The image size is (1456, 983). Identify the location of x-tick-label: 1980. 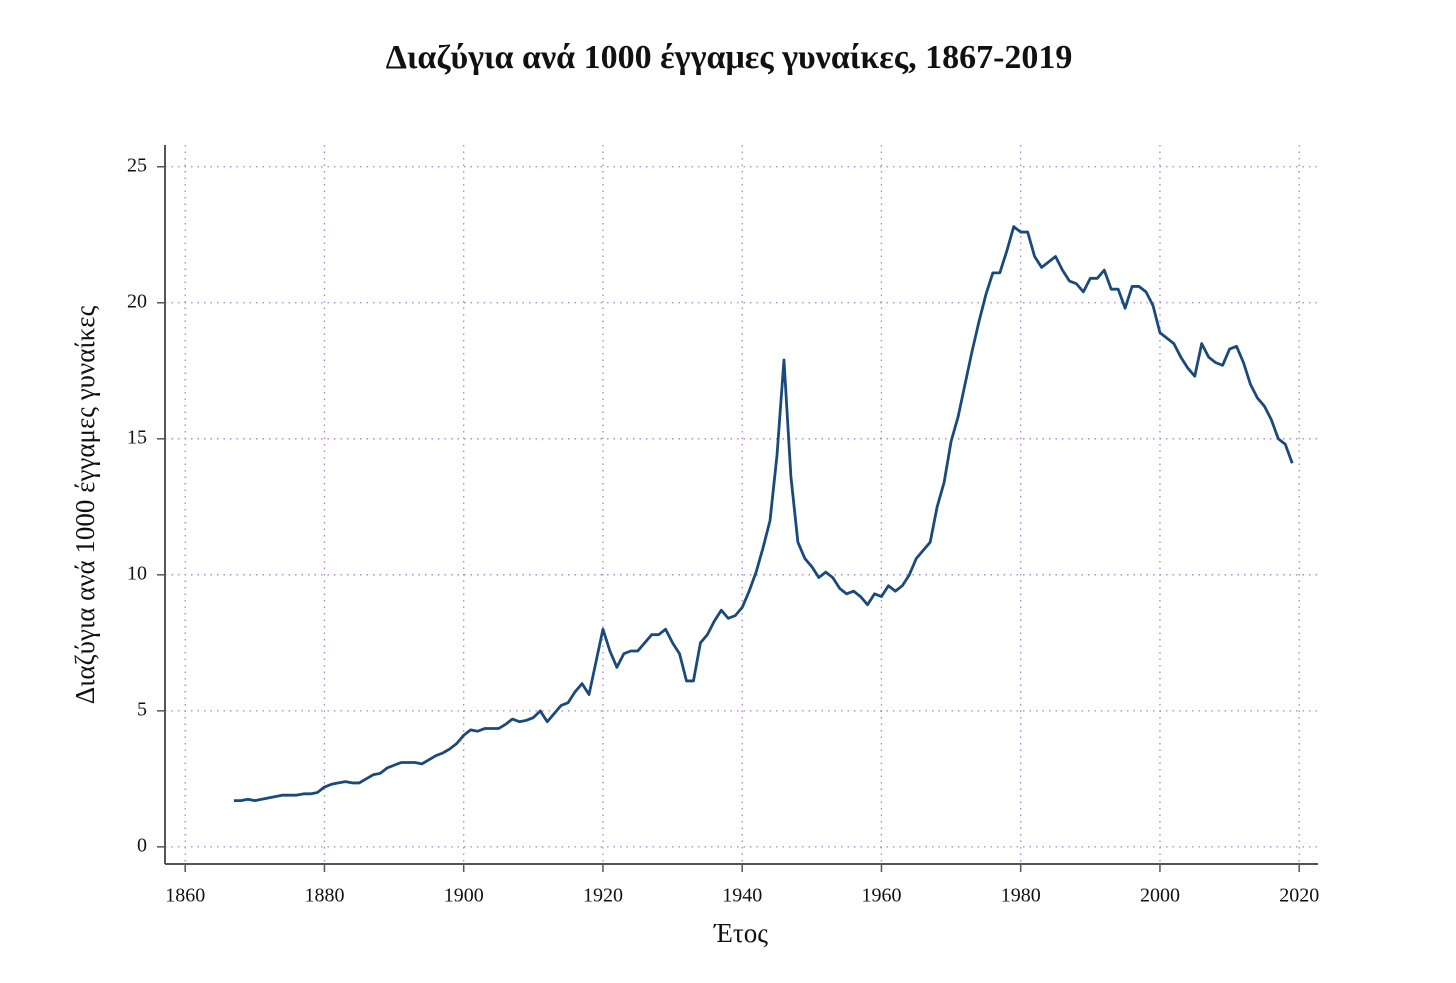
(1021, 896).